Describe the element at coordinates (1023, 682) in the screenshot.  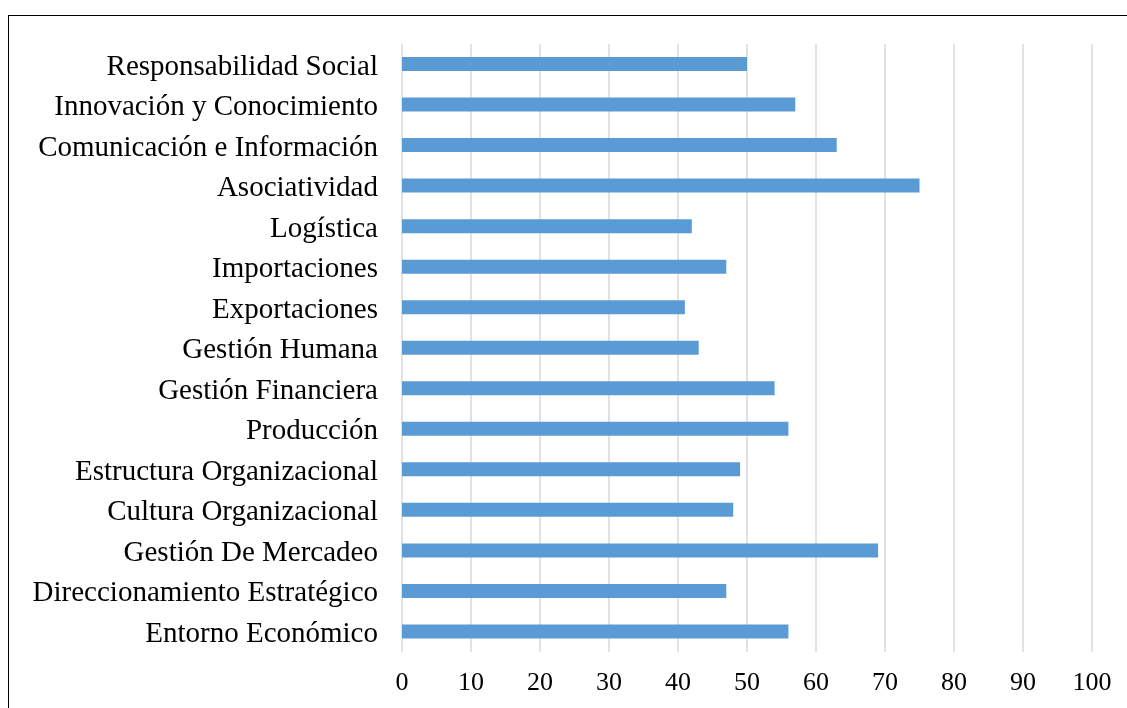
I see `x-tick-label: 90` at that location.